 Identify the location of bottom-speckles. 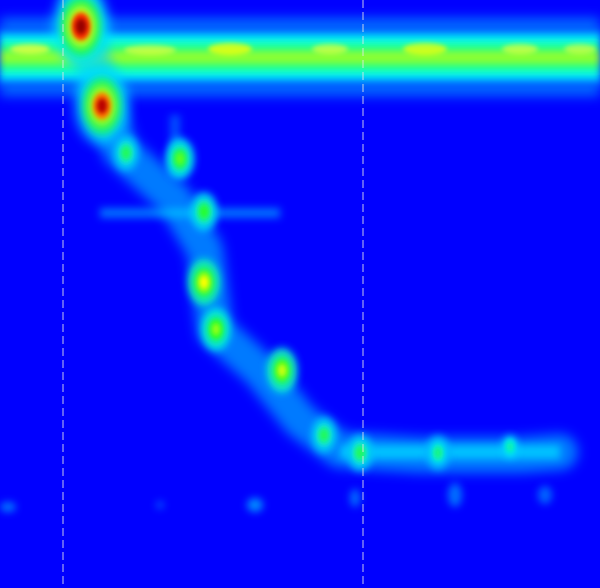
(276, 497).